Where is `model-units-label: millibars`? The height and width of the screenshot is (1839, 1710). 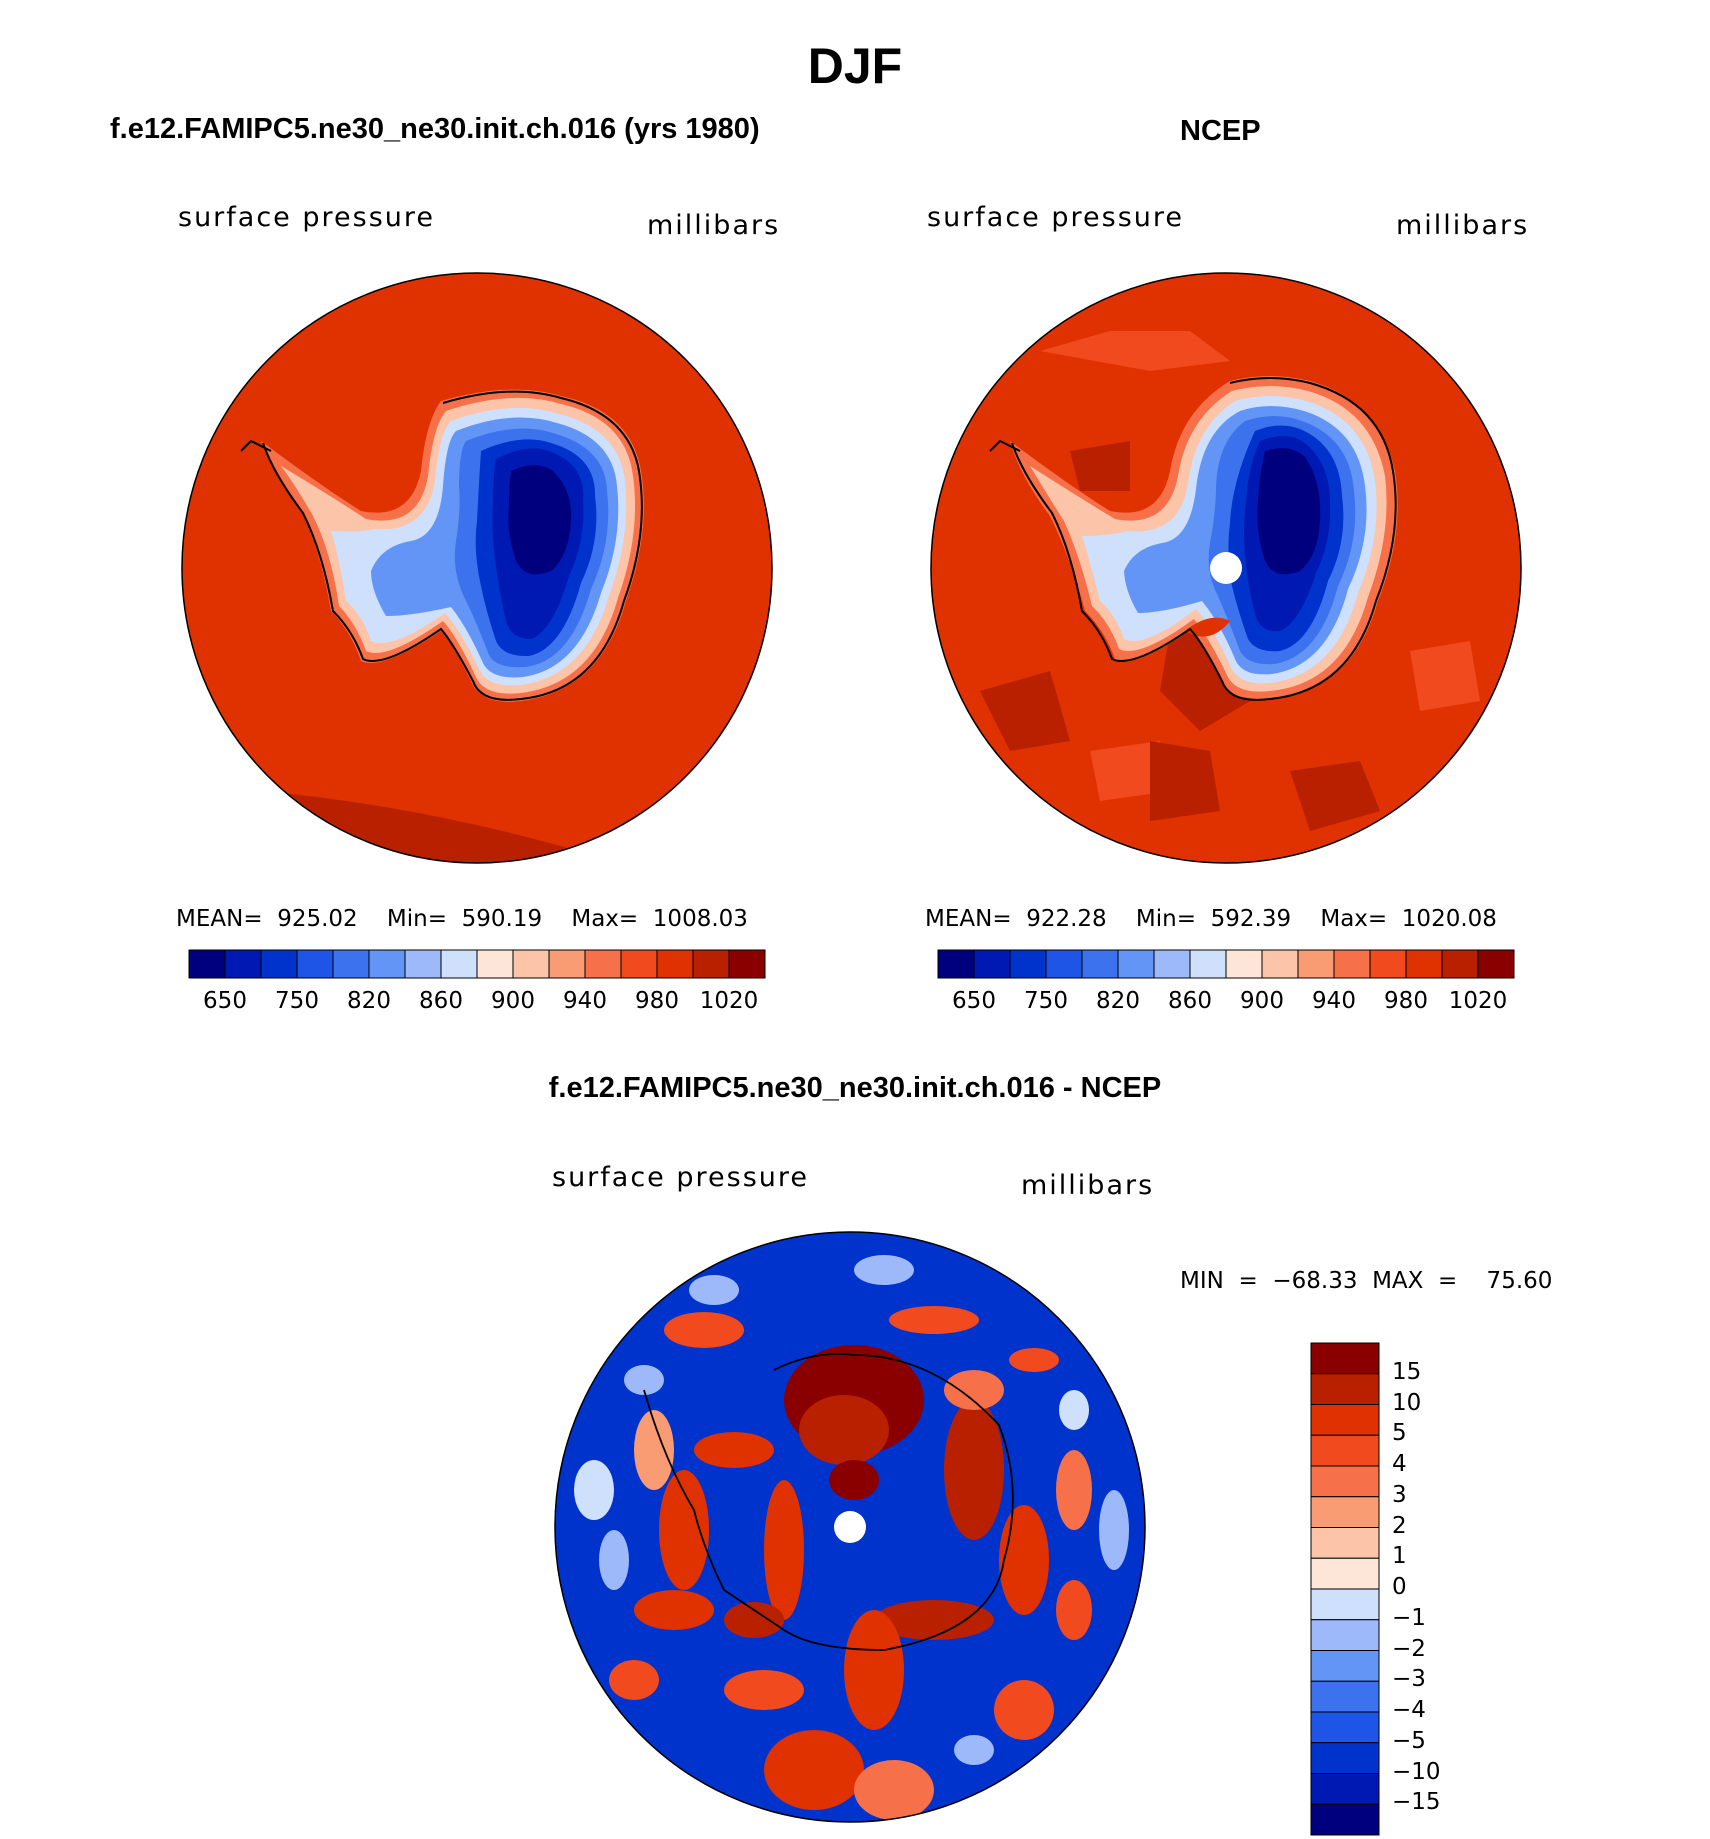
model-units-label: millibars is located at coordinates (714, 225).